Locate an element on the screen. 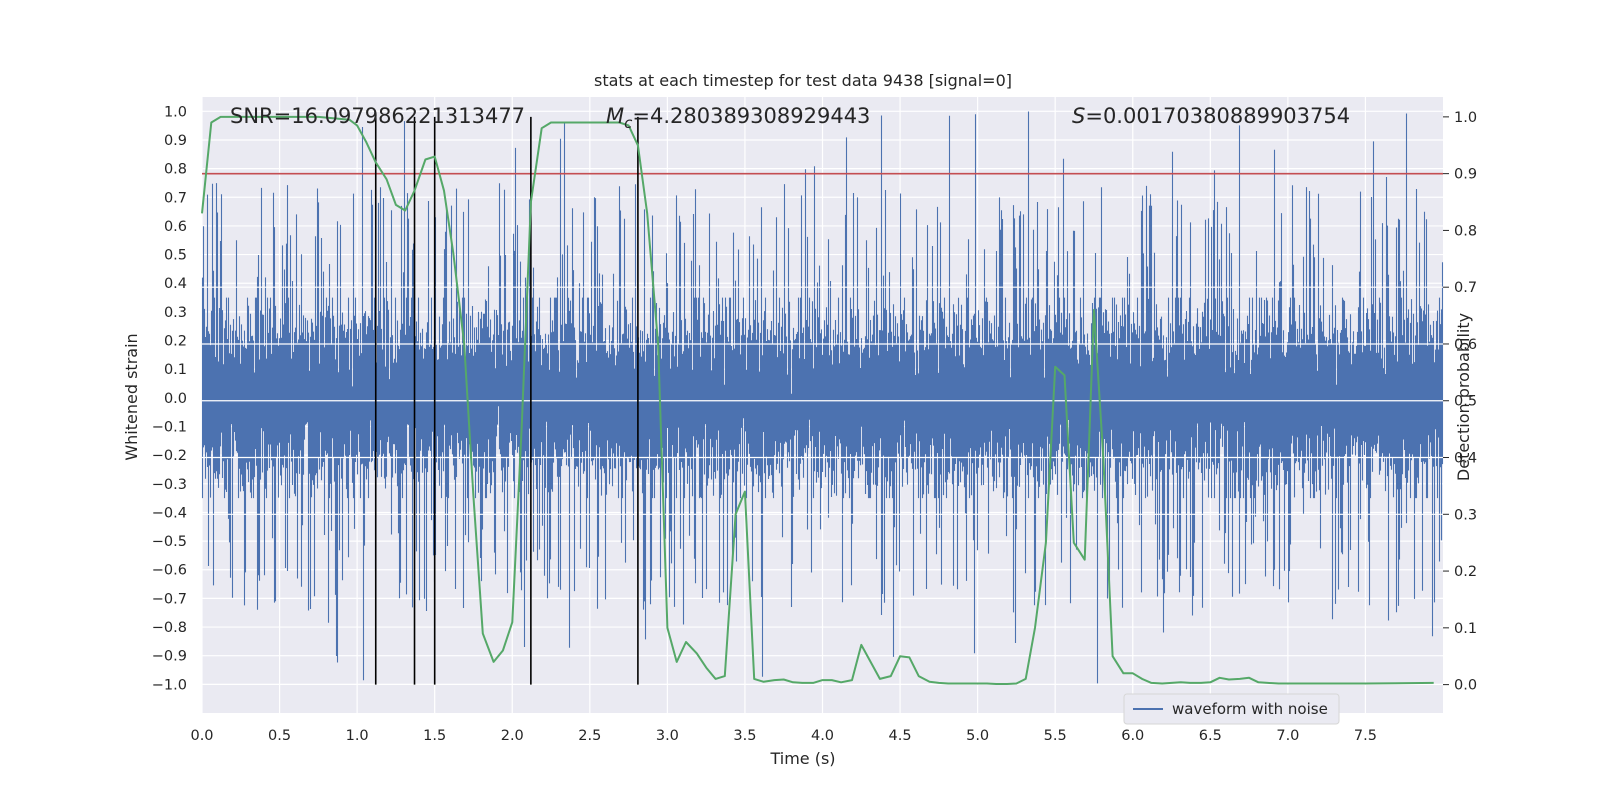 Image resolution: width=1600 pixels, height=800 pixels. mc-annotation: Mc=4.280389308929443 is located at coordinates (738, 118).